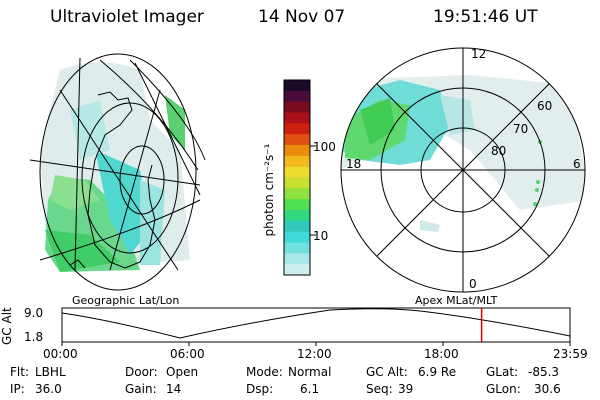  Describe the element at coordinates (321, 236) in the screenshot. I see `colorbar-tick-10: 10` at that location.